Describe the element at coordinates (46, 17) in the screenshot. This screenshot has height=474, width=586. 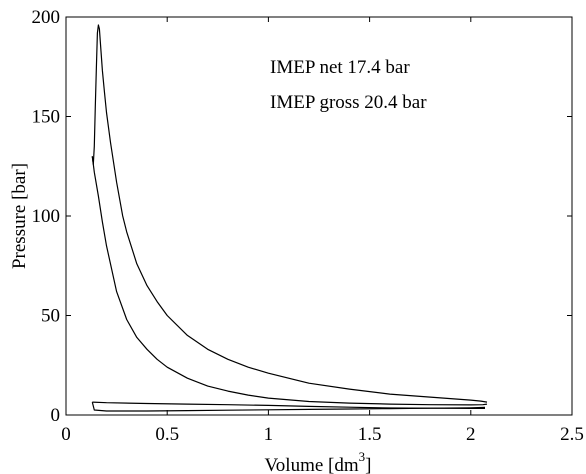
I see `y-tick-label: 200` at that location.